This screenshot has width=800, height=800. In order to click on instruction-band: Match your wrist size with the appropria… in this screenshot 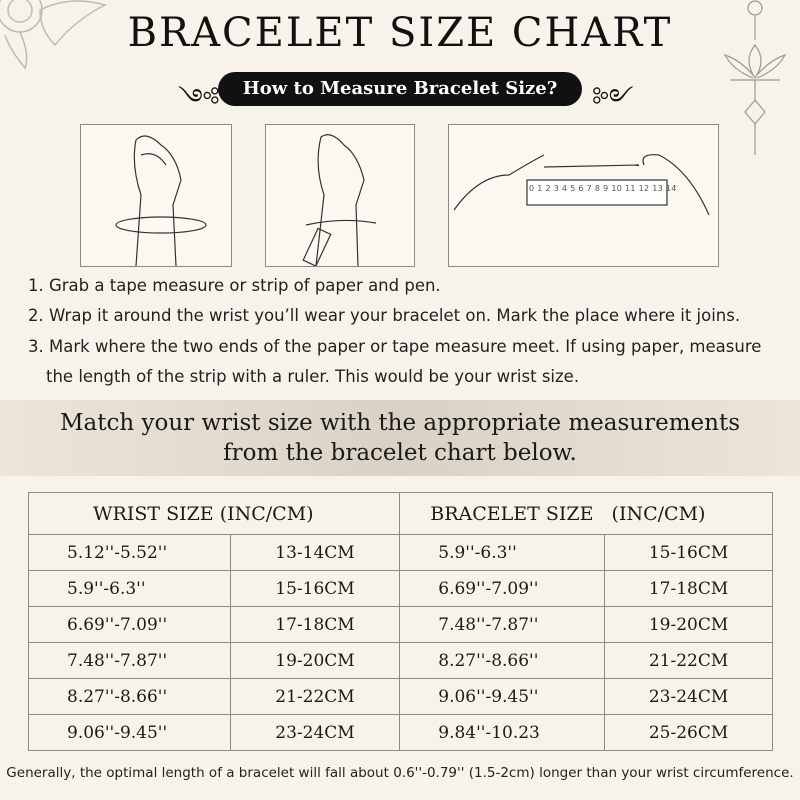, I will do `click(400, 438)`.